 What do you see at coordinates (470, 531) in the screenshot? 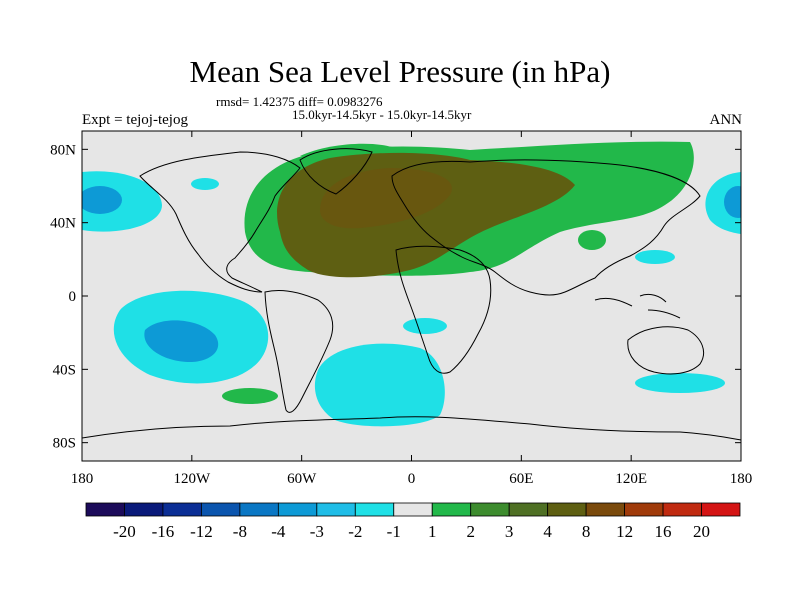
I see `colorbar-label: 2` at bounding box center [470, 531].